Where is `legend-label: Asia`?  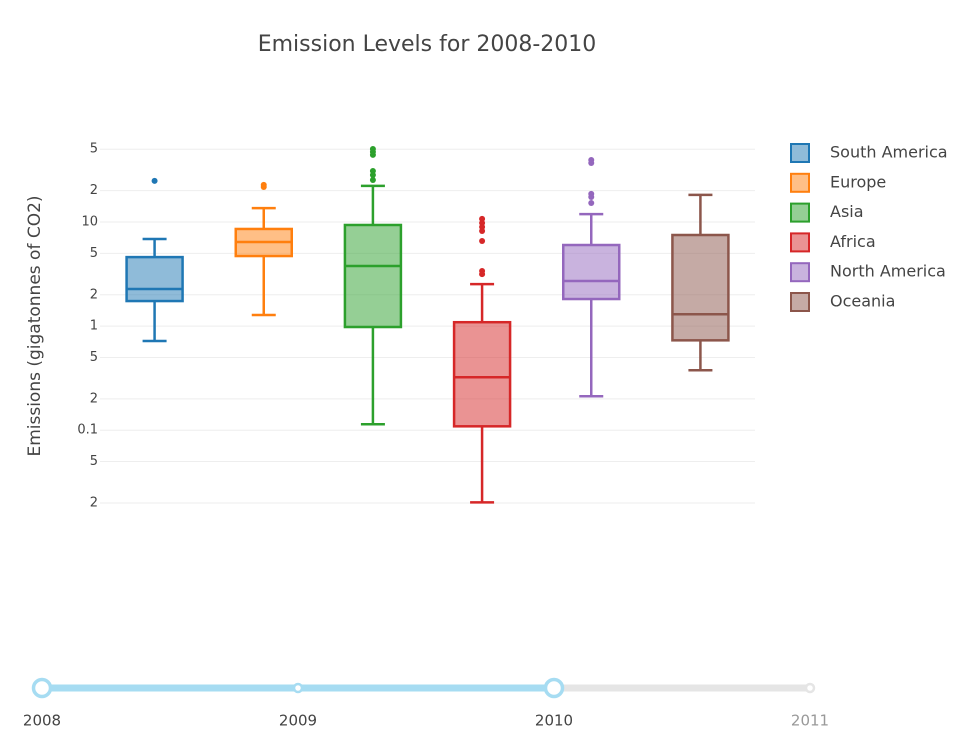
legend-label: Asia is located at coordinates (847, 211).